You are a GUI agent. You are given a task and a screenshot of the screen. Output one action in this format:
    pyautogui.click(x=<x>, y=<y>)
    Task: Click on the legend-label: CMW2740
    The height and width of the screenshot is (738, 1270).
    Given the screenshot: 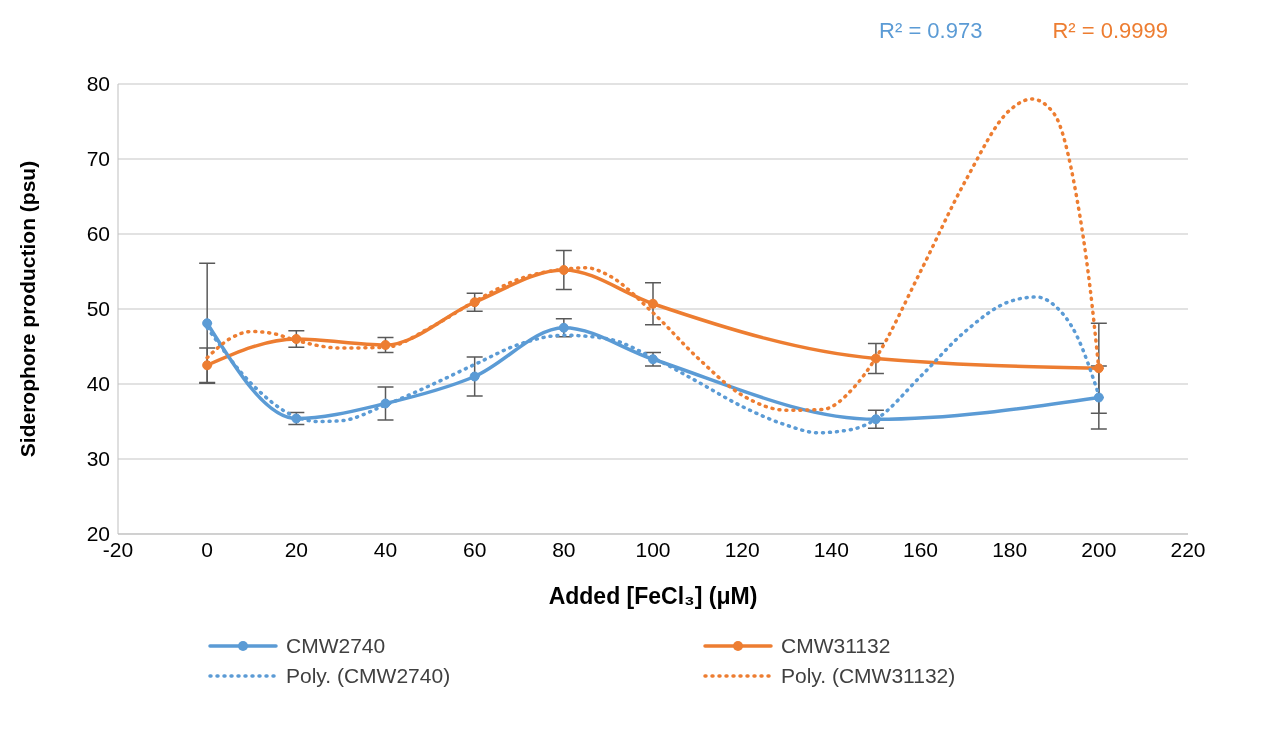 What is the action you would take?
    pyautogui.click(x=336, y=646)
    